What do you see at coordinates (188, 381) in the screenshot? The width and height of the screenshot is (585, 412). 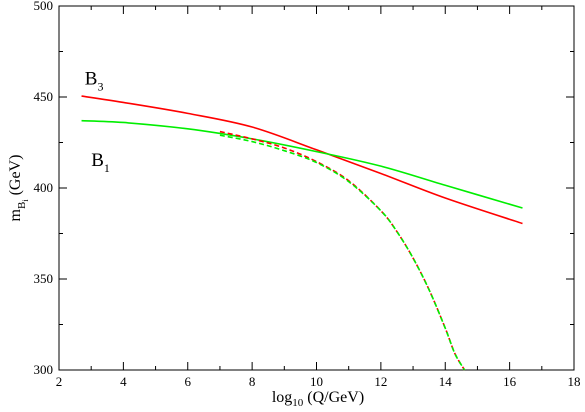 I see `x-tick-label: 6` at bounding box center [188, 381].